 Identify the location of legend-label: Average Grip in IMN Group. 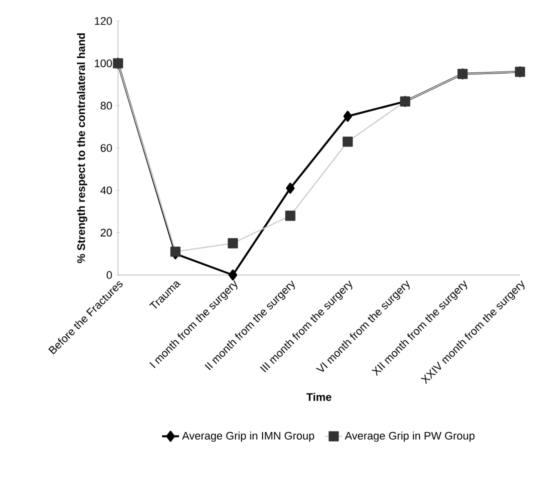
(248, 437).